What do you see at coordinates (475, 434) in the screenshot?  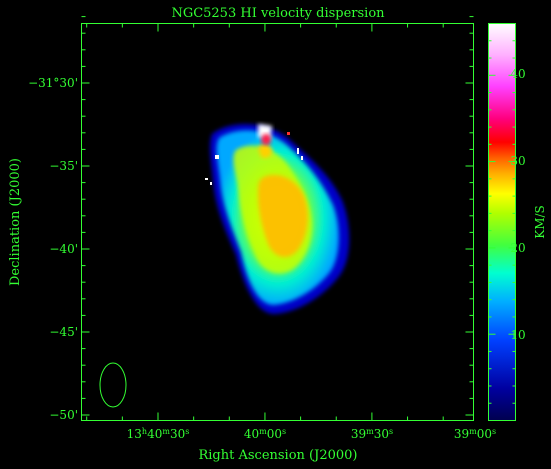 I see `x-tick-label: 39m00s` at bounding box center [475, 434].